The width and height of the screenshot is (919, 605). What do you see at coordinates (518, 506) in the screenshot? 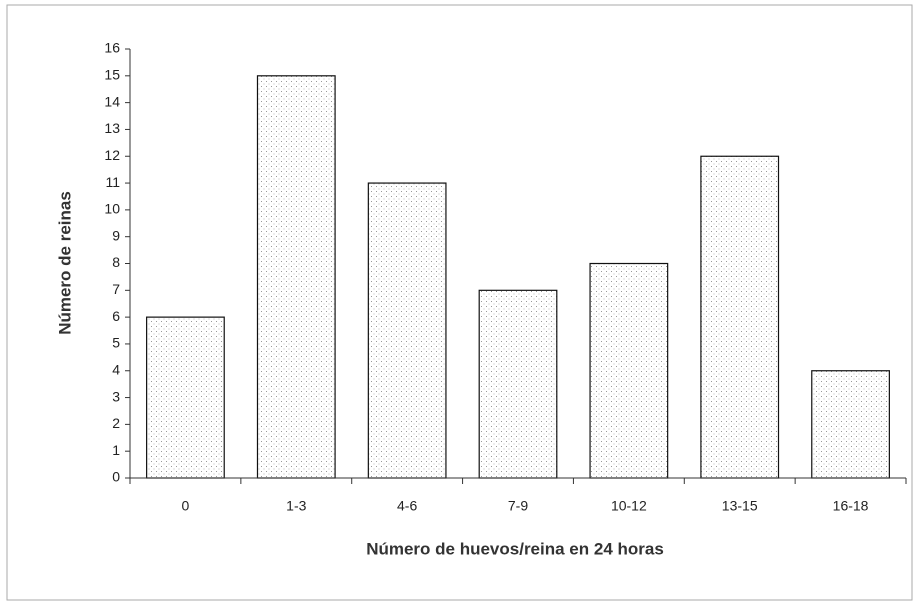
I see `x-tick-label: 7-9` at bounding box center [518, 506].